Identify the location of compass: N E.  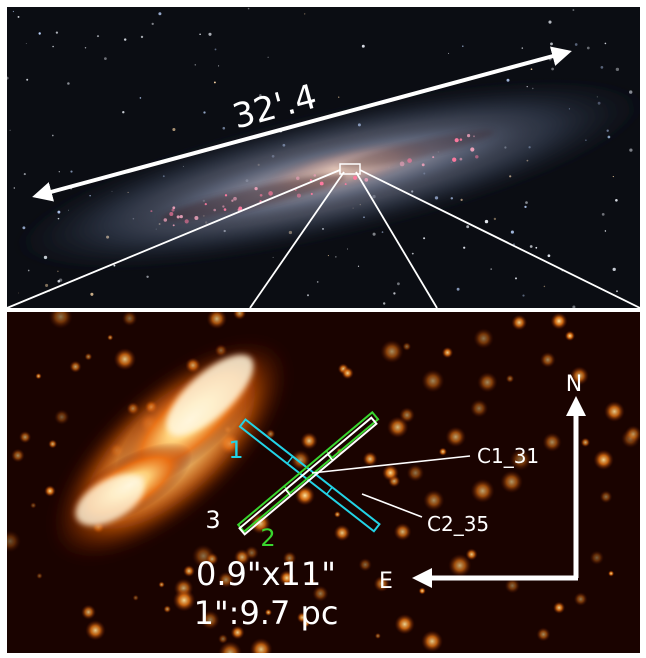
(482, 483).